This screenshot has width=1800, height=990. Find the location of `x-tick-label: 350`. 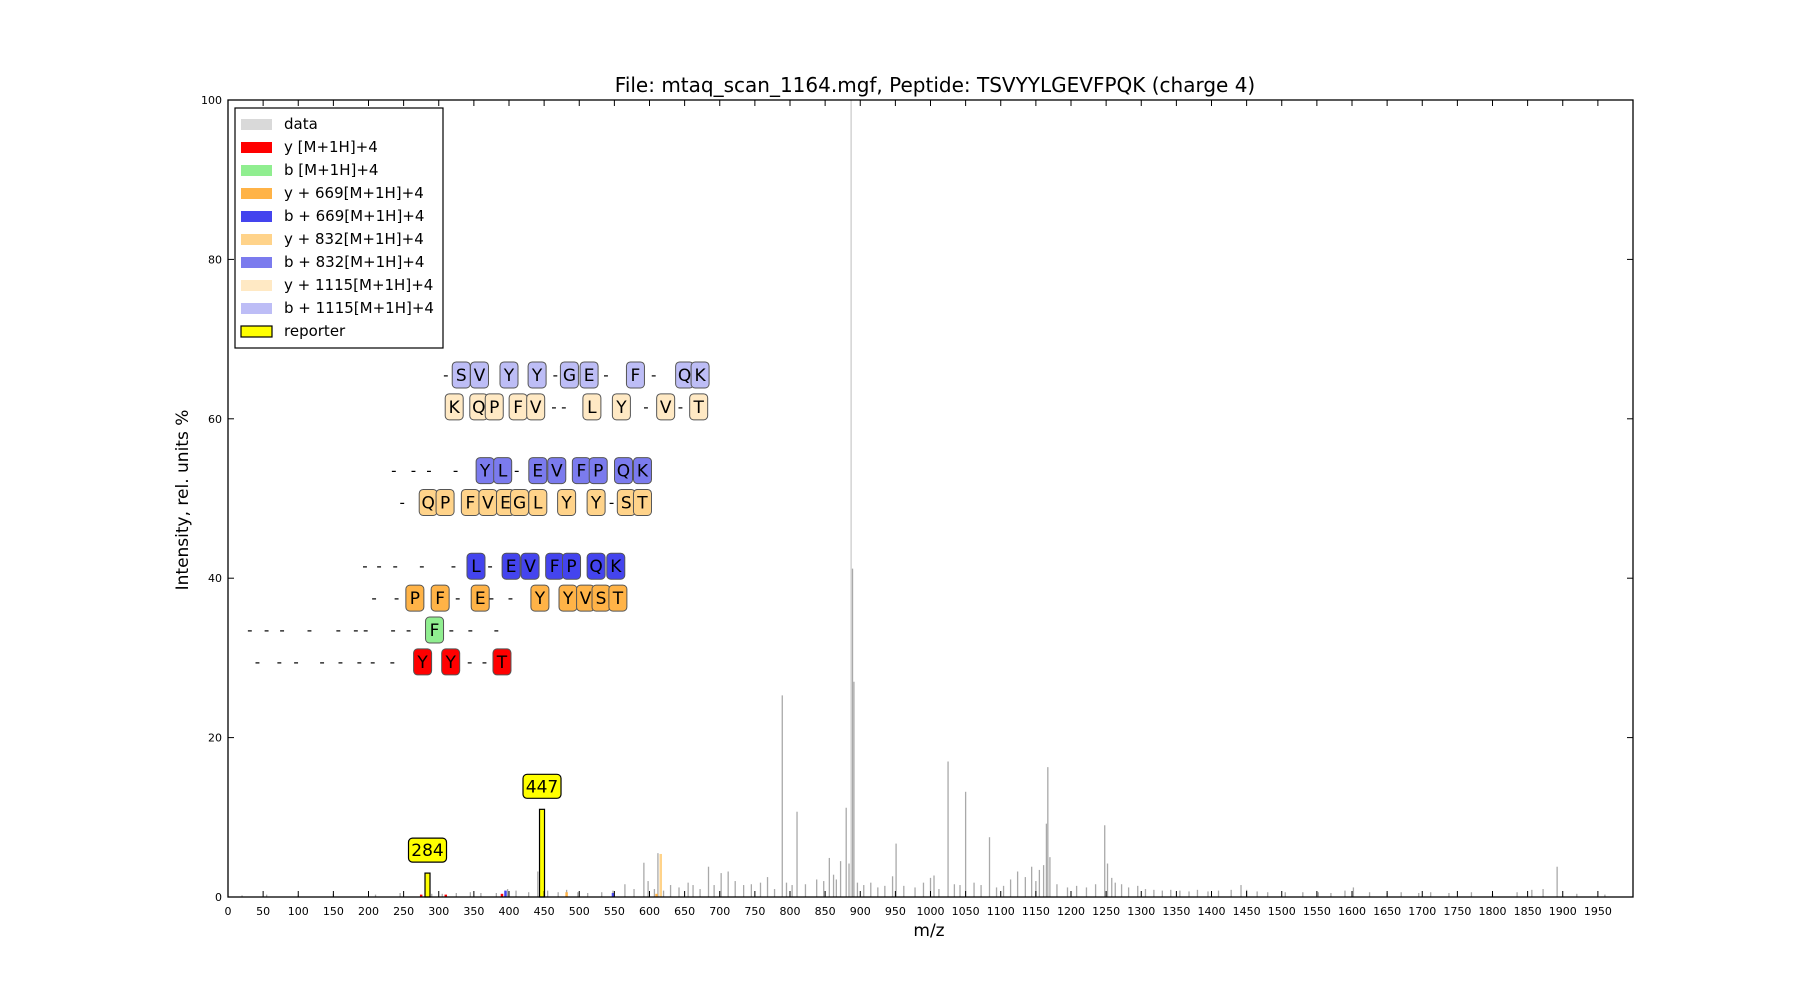

x-tick-label: 350 is located at coordinates (473, 911).